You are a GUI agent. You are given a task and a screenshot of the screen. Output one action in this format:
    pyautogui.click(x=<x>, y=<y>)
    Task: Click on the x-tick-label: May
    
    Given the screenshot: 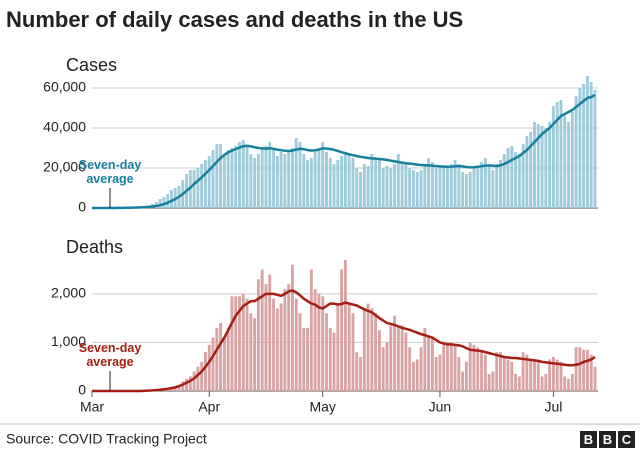 What is the action you would take?
    pyautogui.click(x=322, y=407)
    